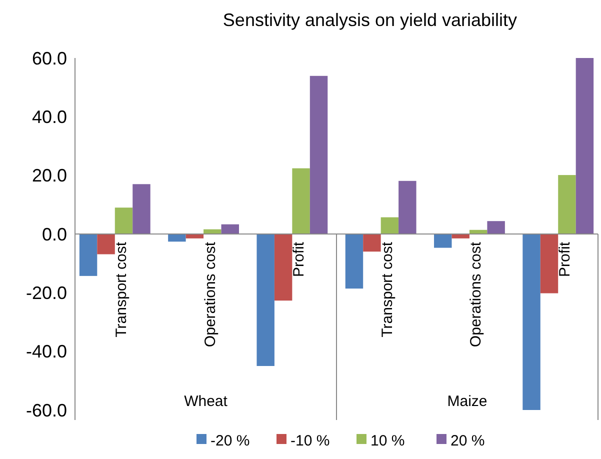 The image size is (601, 459). Describe the element at coordinates (370, 20) in the screenshot. I see `chart-title: Senstivity analysis on yield variability` at that location.